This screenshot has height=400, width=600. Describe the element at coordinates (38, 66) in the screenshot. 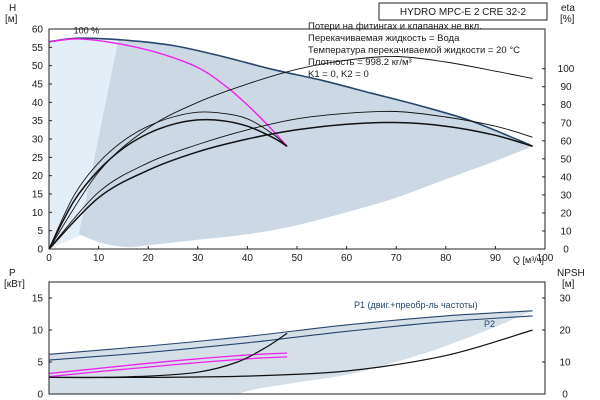

I see `left-y-tick-label: 50` at that location.